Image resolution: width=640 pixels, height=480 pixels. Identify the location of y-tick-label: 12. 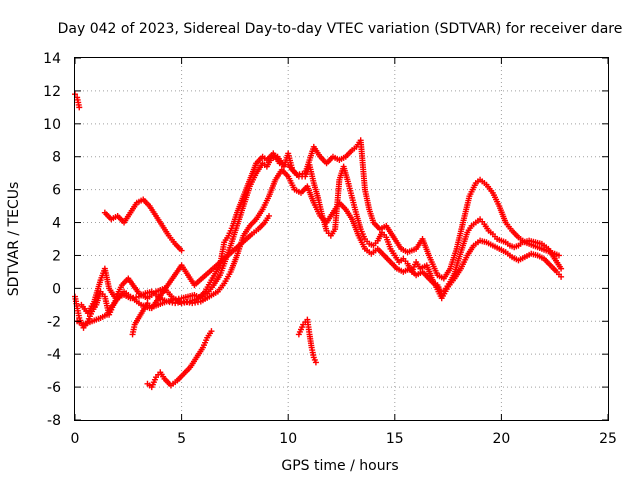
(52, 92).